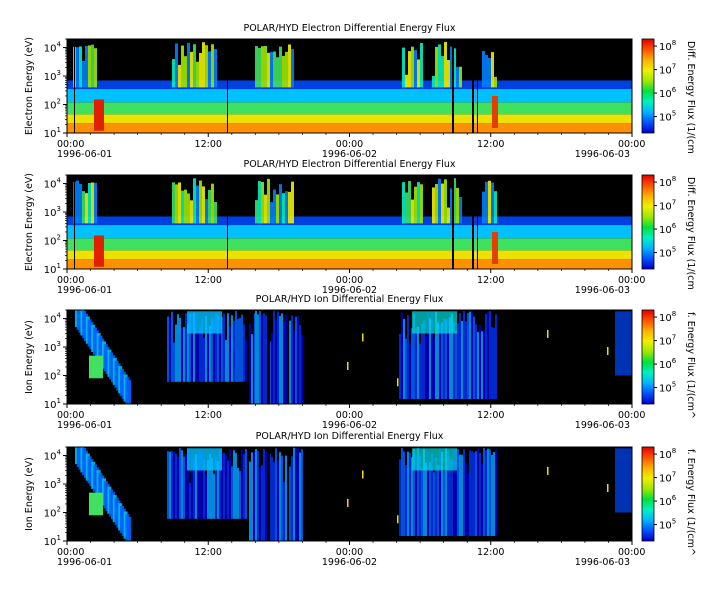 The height and width of the screenshot is (592, 722). What do you see at coordinates (29, 86) in the screenshot?
I see `y-axis-label-1: Electron Energy (eV)` at bounding box center [29, 86].